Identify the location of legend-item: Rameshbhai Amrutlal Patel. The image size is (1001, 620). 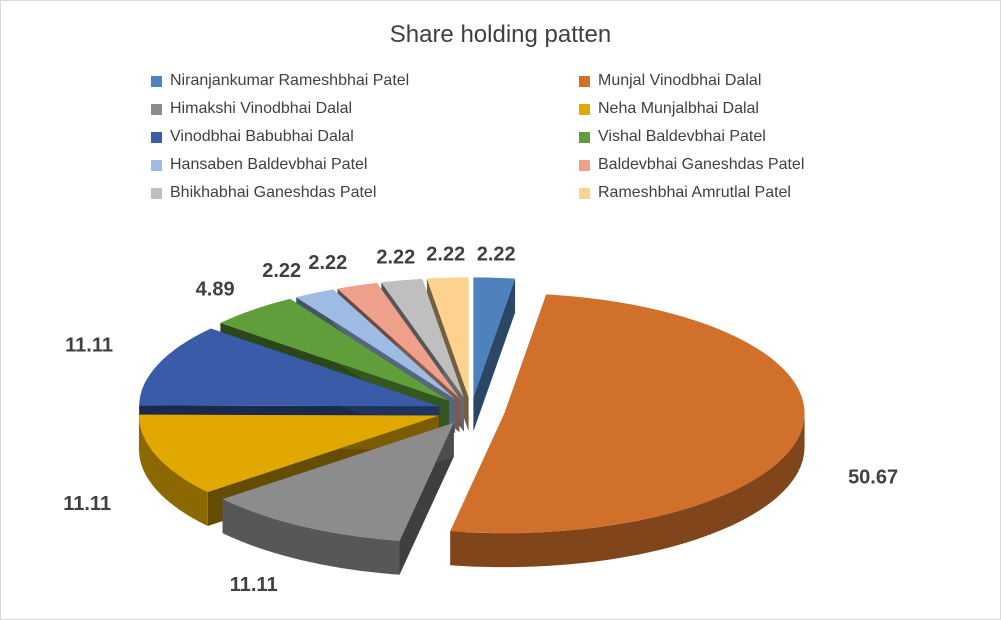
(685, 193).